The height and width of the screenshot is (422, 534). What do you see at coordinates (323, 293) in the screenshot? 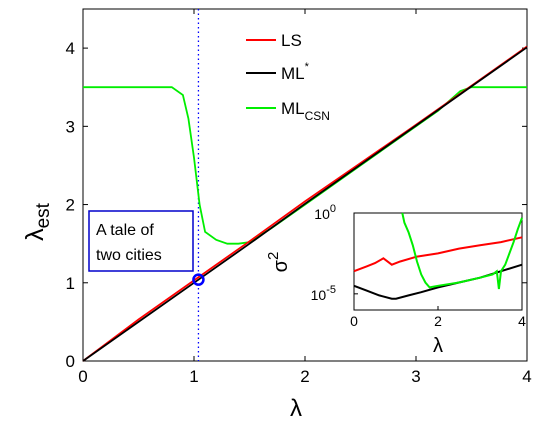
I see `inset-y-tick-label: 10⁻⁵` at bounding box center [323, 293].